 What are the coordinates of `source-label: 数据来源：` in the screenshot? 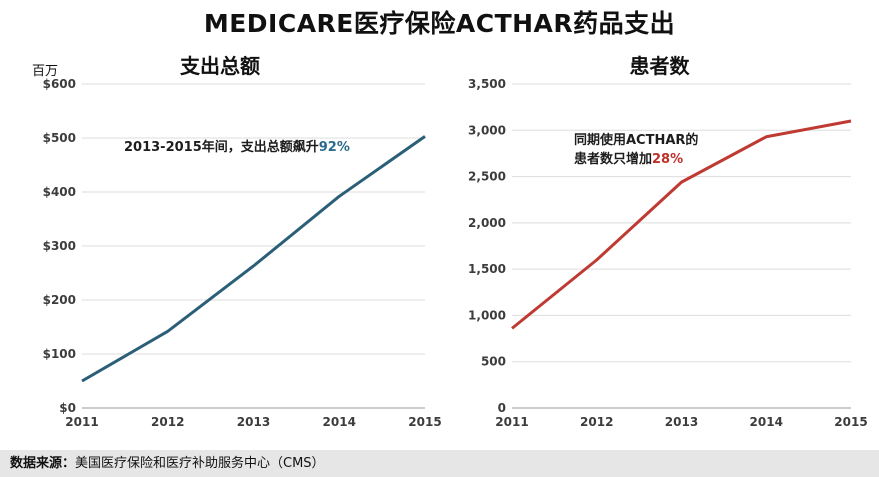 It's located at (43, 463).